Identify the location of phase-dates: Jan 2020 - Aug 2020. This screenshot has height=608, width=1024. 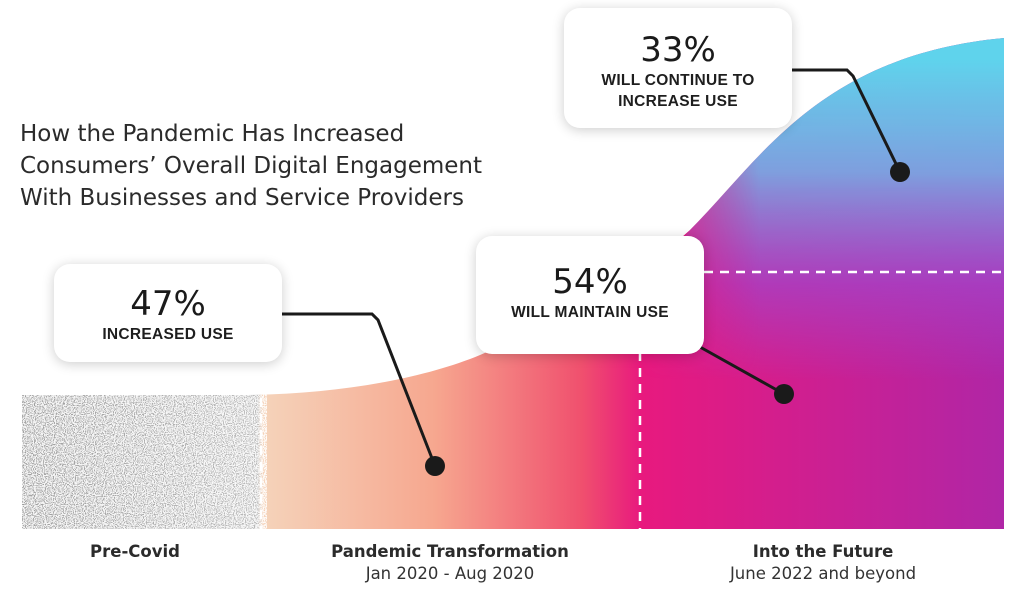
(450, 573).